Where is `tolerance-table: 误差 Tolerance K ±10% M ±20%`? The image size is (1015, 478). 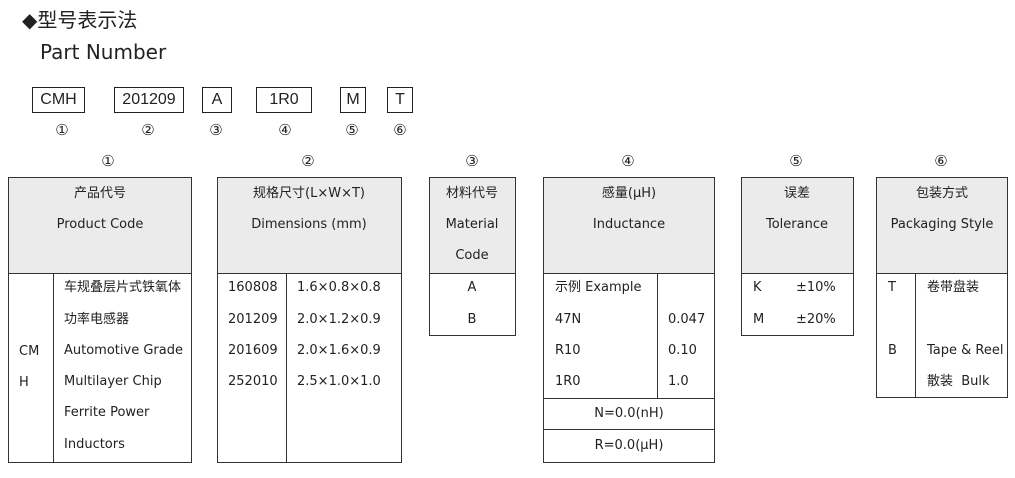
tolerance-table: 误差 Tolerance K ±10% M ±20% is located at coordinates (797, 256).